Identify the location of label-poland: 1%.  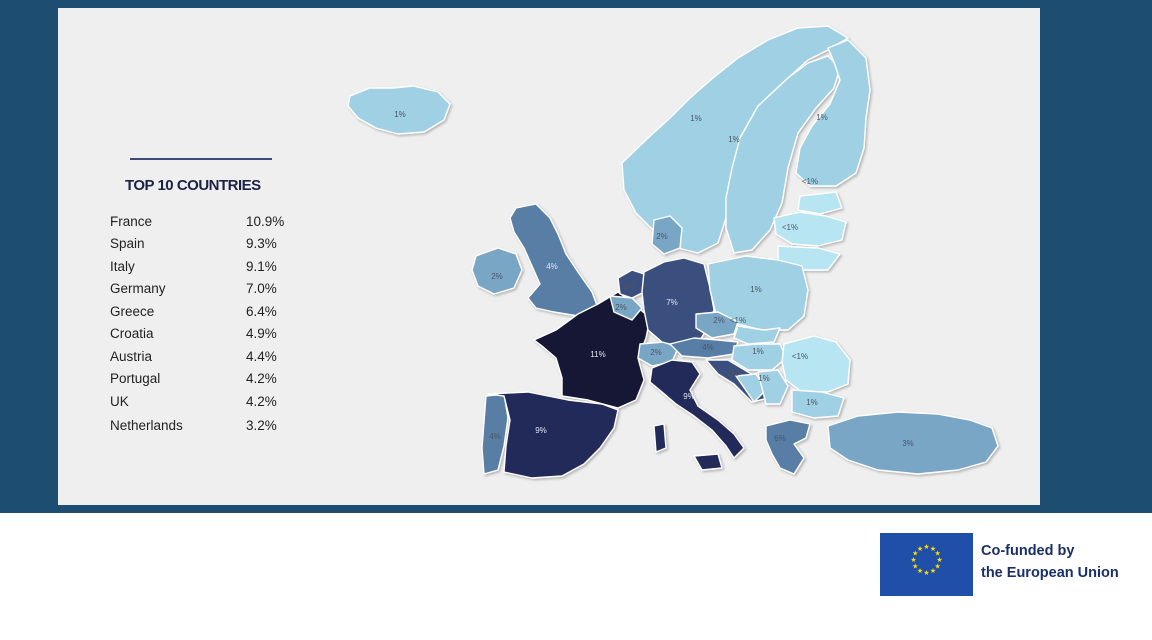
(756, 289).